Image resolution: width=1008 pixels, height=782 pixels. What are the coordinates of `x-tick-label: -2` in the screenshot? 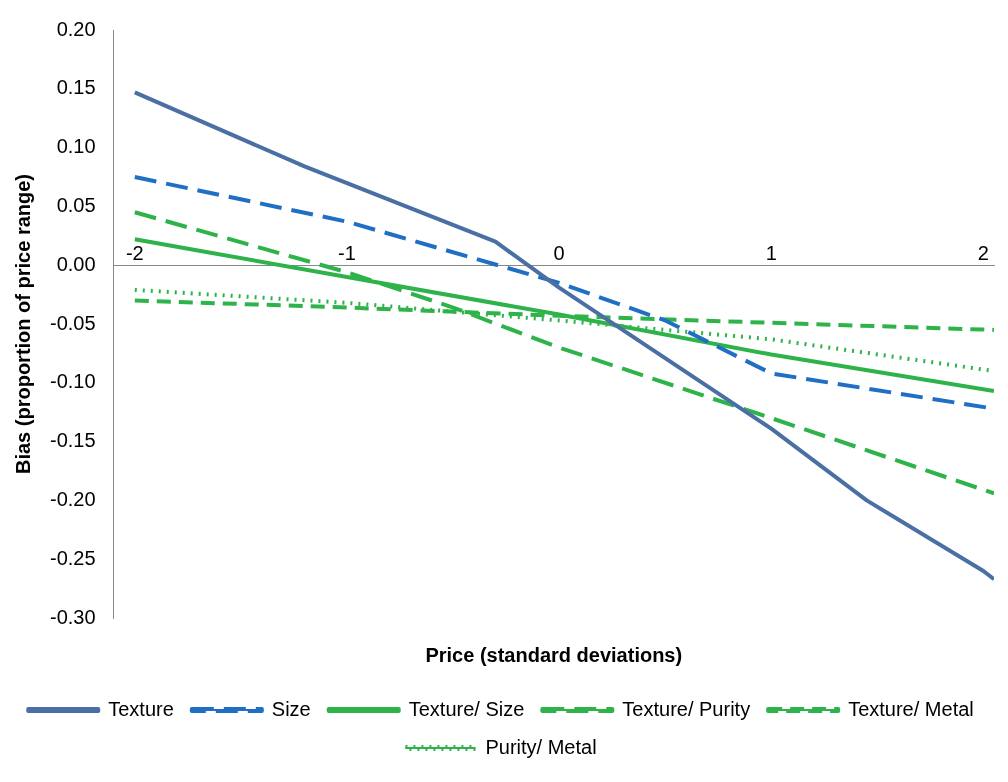 It's located at (134, 253).